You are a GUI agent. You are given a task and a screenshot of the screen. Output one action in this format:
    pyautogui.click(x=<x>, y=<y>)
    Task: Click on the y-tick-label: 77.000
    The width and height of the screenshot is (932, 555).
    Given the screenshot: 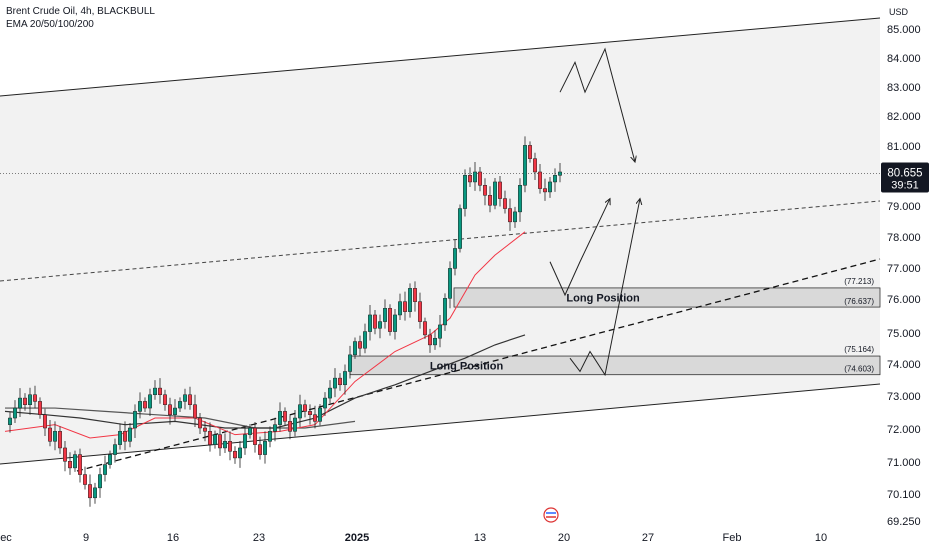 What is the action you would take?
    pyautogui.click(x=904, y=269)
    